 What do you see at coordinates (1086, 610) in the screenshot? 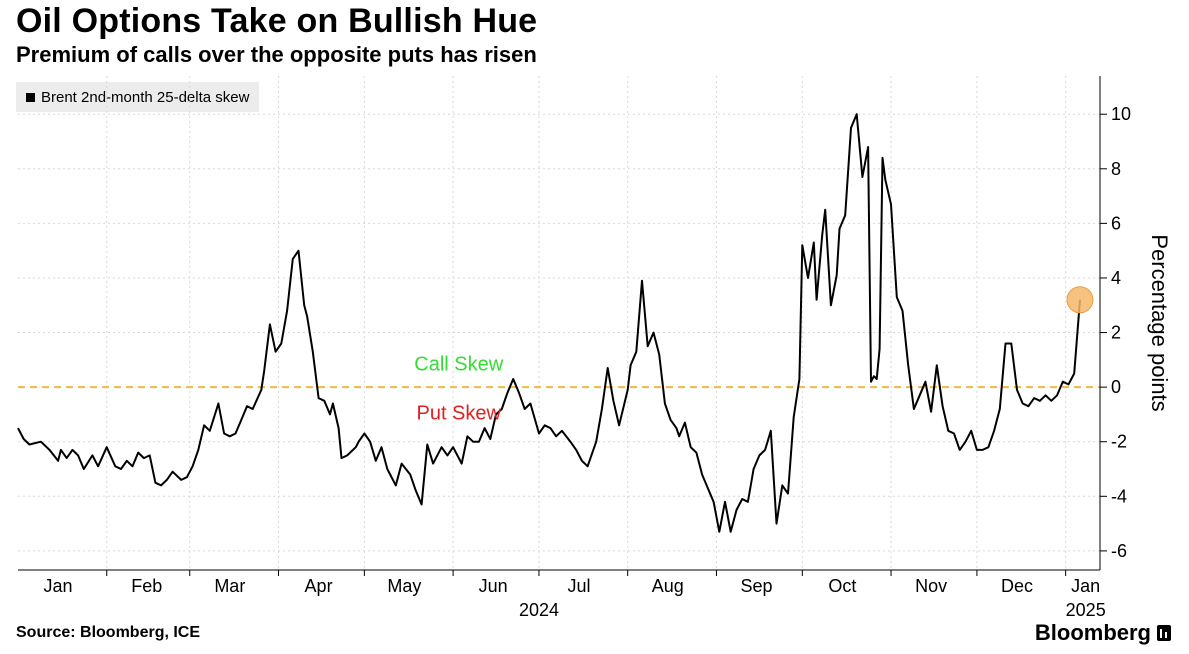
I see `x-year-label: 2025` at bounding box center [1086, 610].